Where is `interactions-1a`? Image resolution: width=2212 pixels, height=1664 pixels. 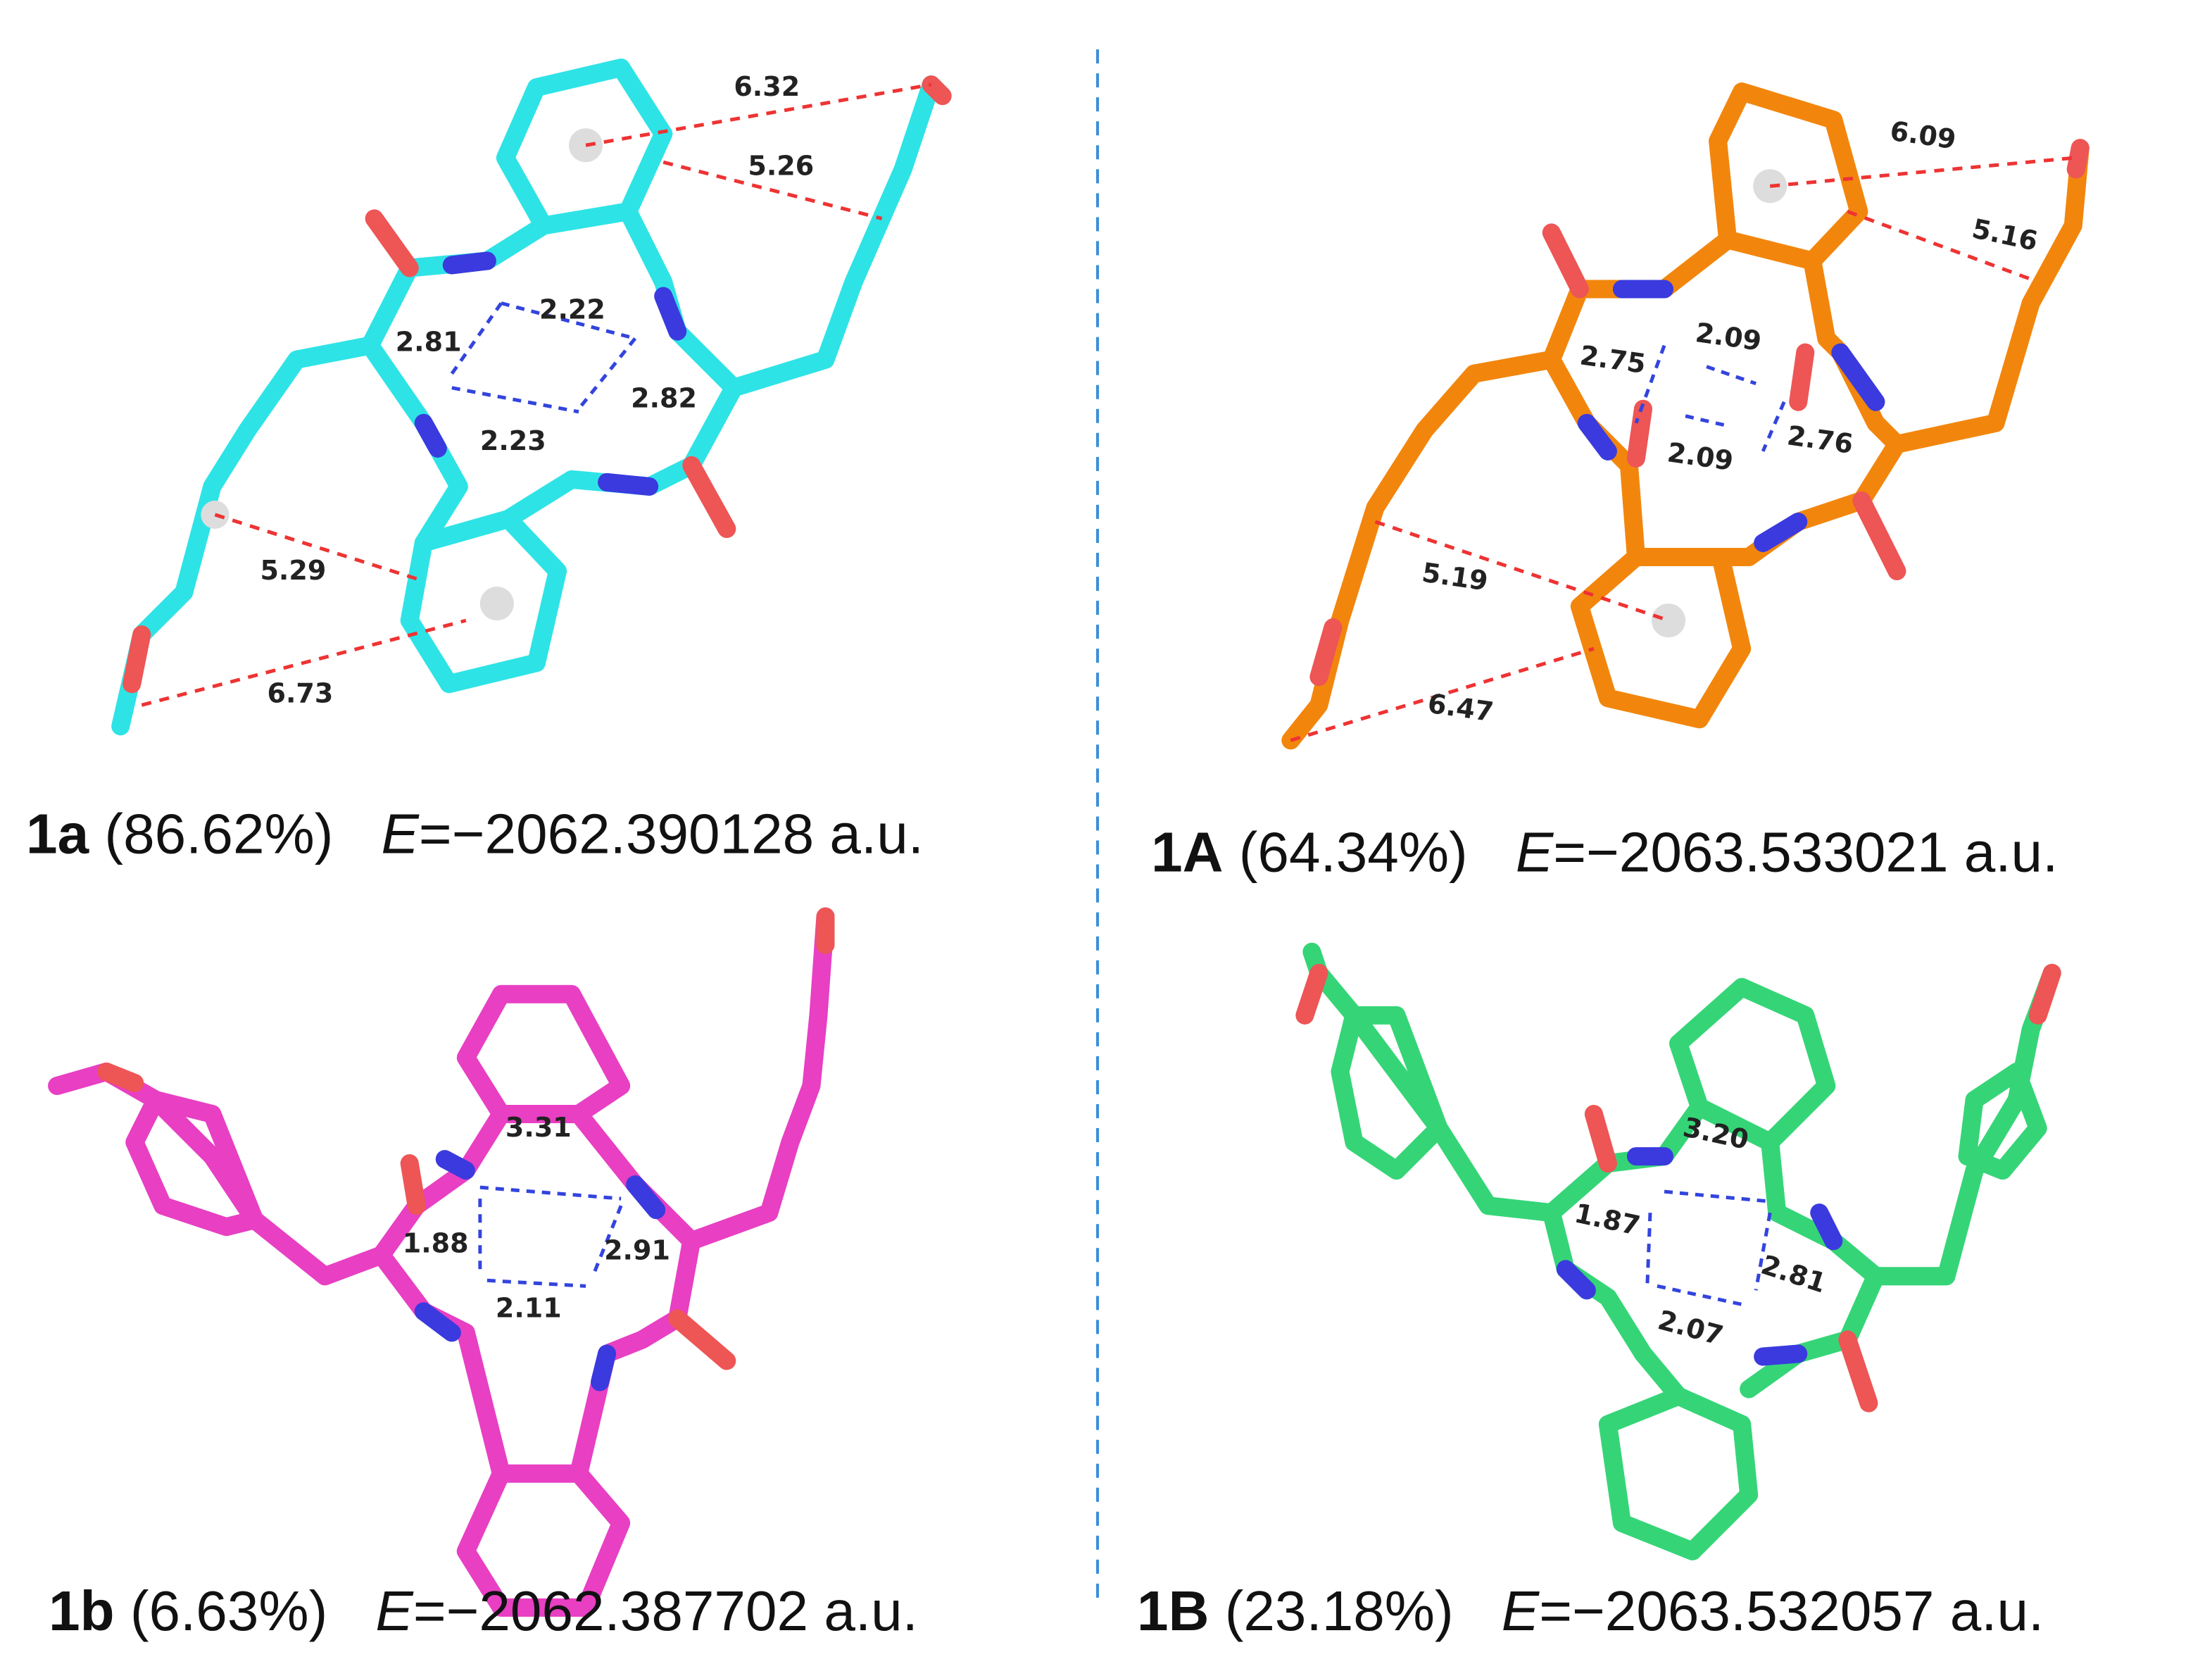
interactions-1a is located at coordinates (536, 394).